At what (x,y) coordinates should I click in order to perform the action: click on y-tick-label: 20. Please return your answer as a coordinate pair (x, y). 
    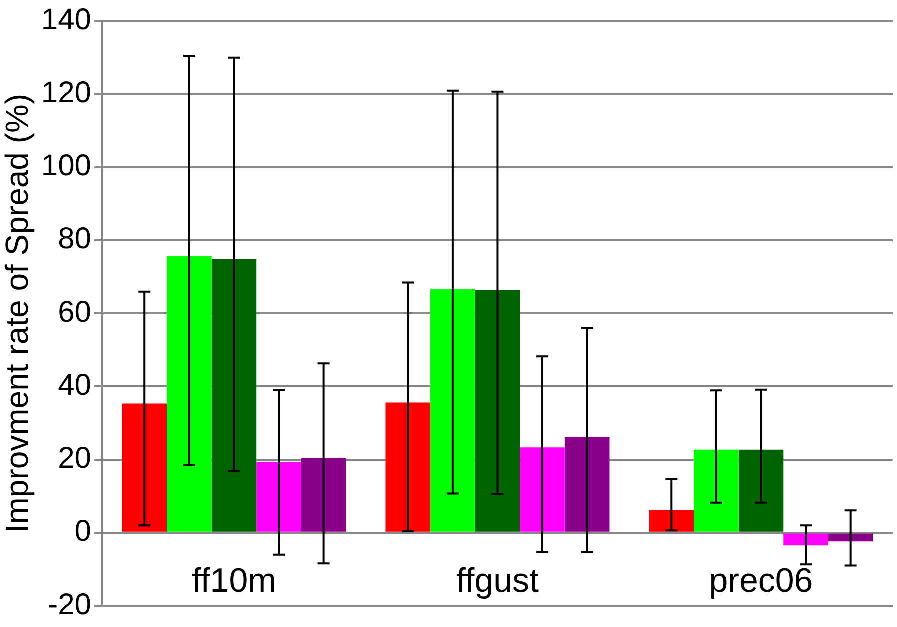
    Looking at the image, I should click on (75, 459).